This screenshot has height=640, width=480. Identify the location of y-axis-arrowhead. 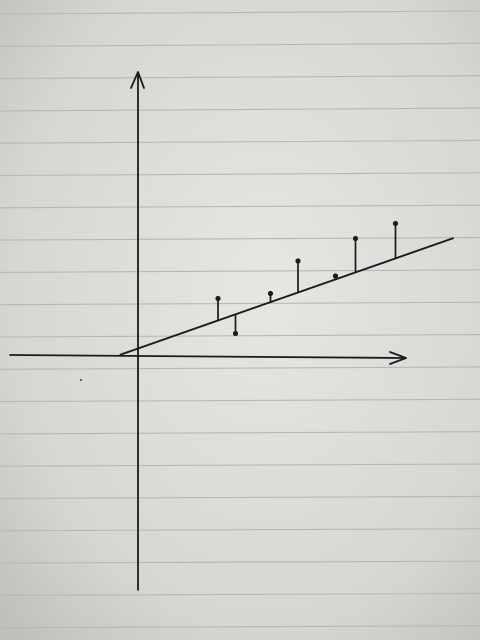
(137, 80).